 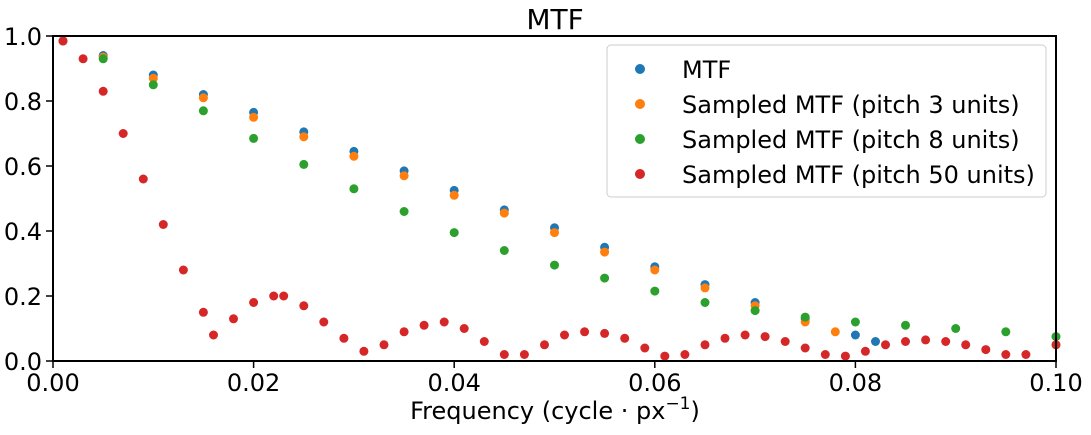 What do you see at coordinates (52, 383) in the screenshot?
I see `x-tick-label: 0.00` at bounding box center [52, 383].